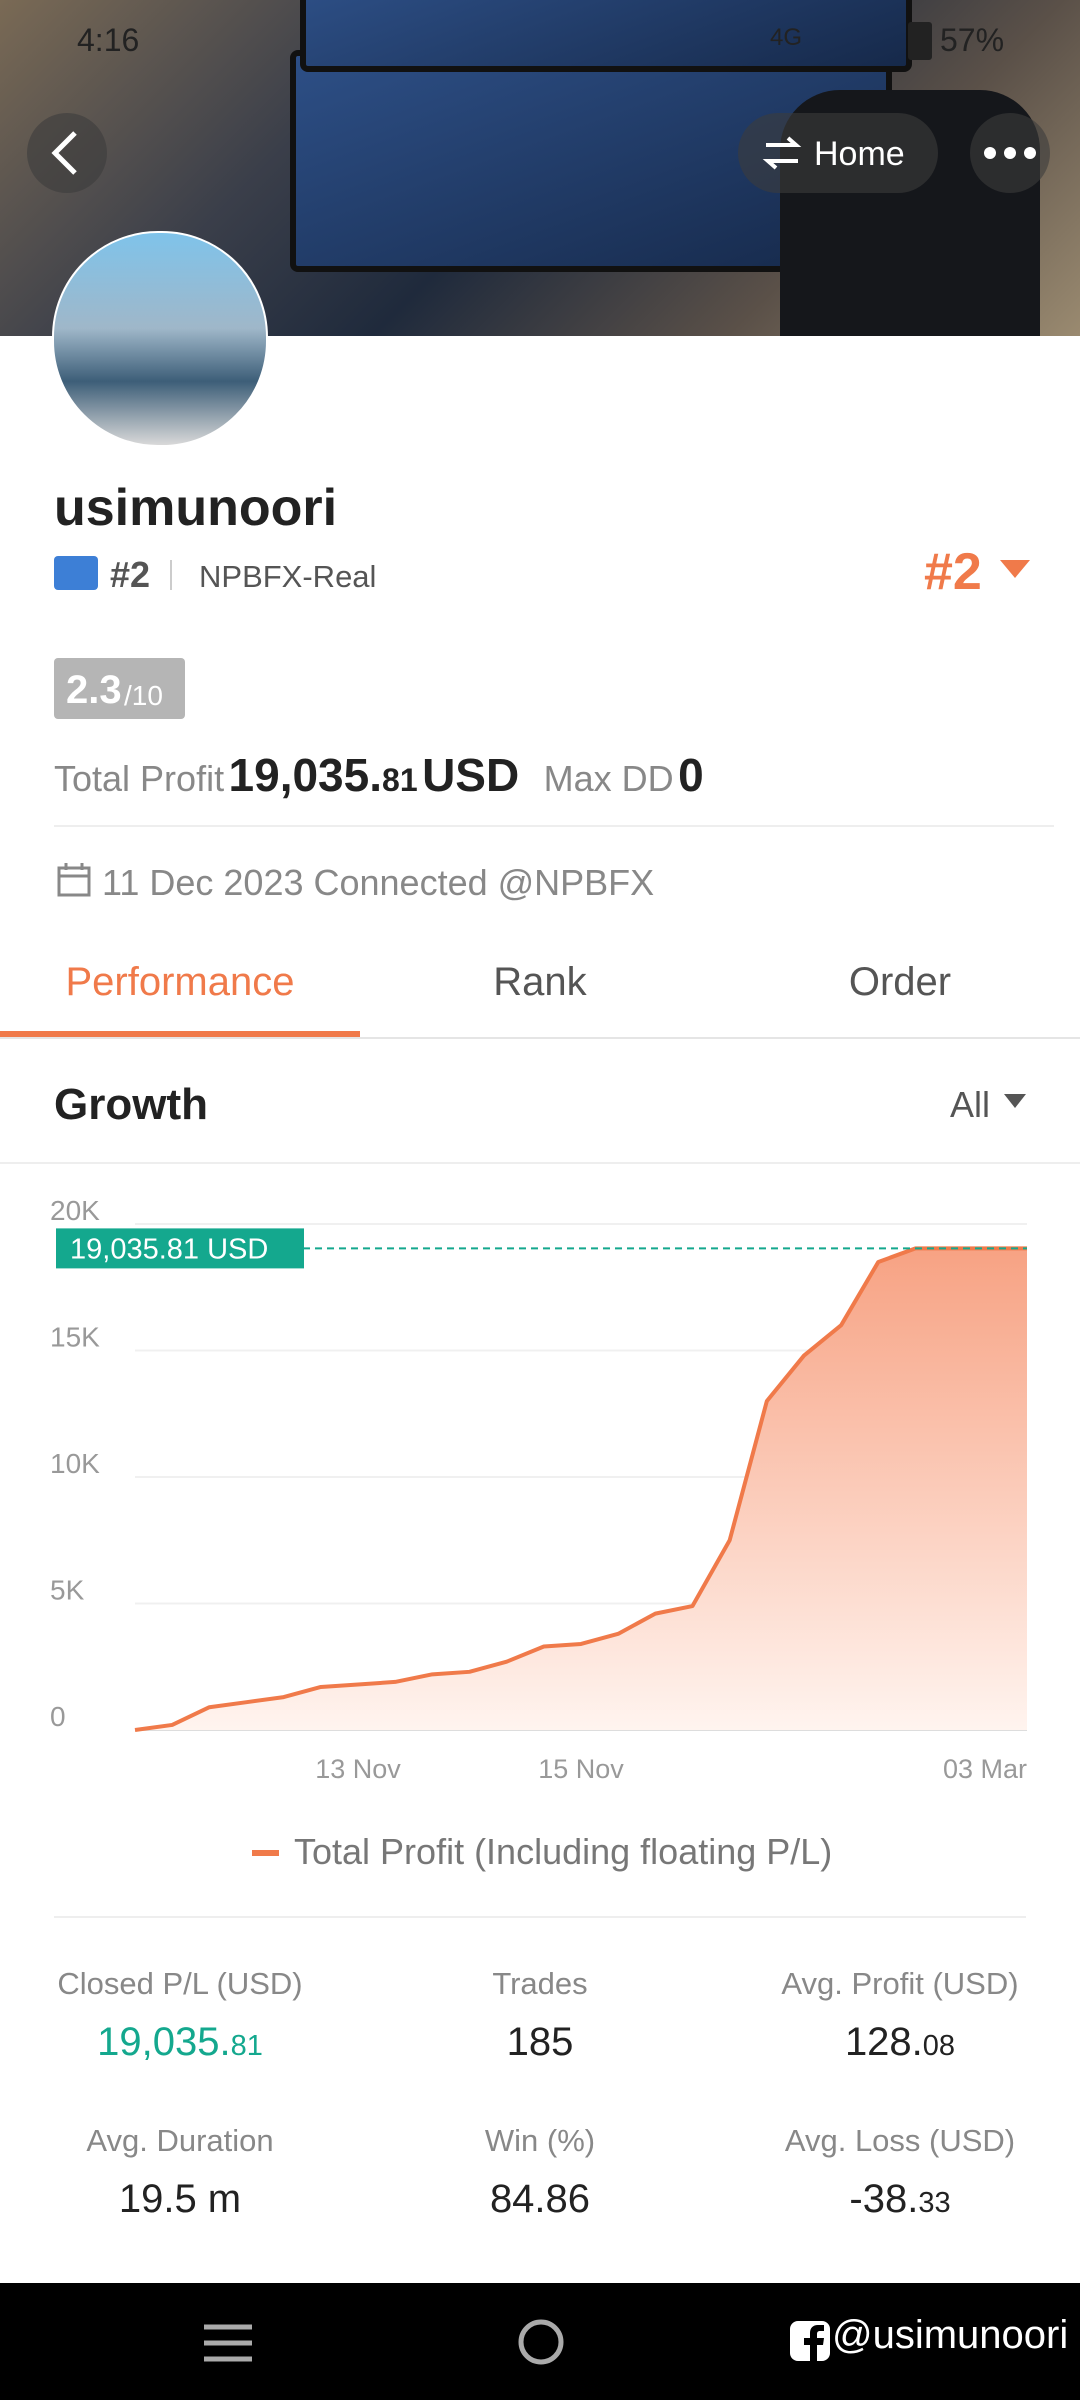 The image size is (1080, 2400). I want to click on stat-value-int: 19,035., so click(164, 2042).